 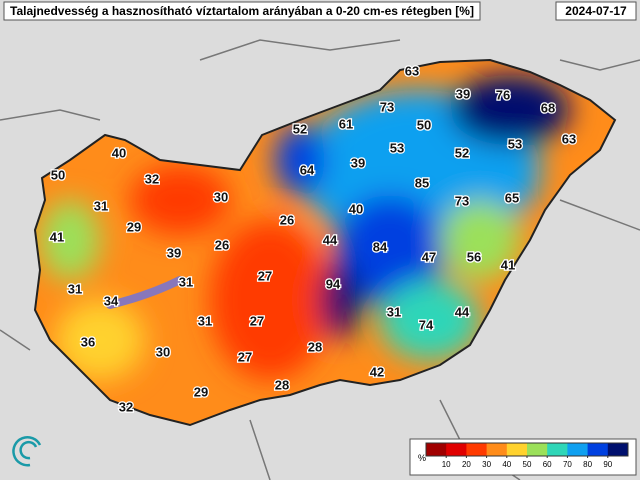 What do you see at coordinates (111, 300) in the screenshot?
I see `value-label: 34` at bounding box center [111, 300].